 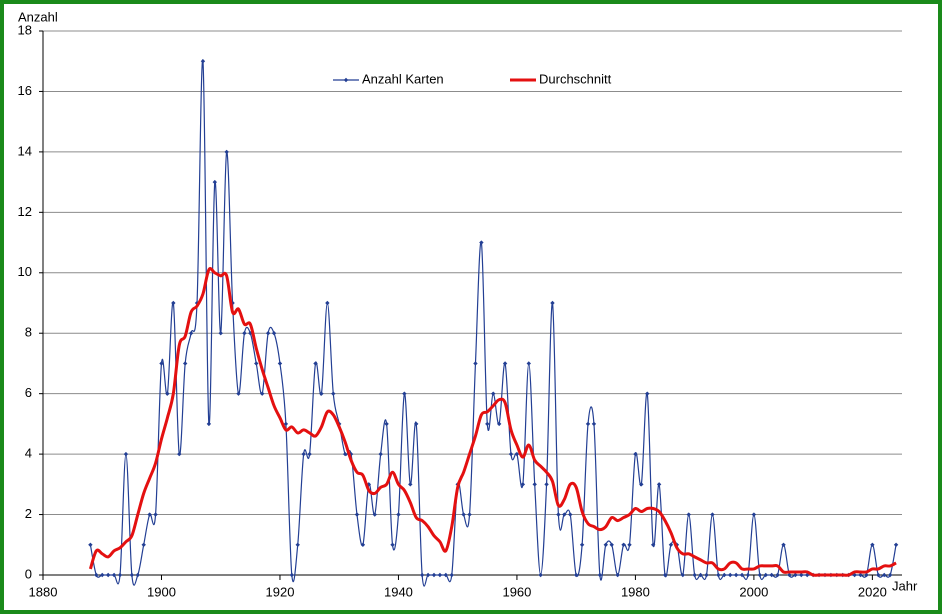 What do you see at coordinates (25, 211) in the screenshot?
I see `y-tick-label: 12` at bounding box center [25, 211].